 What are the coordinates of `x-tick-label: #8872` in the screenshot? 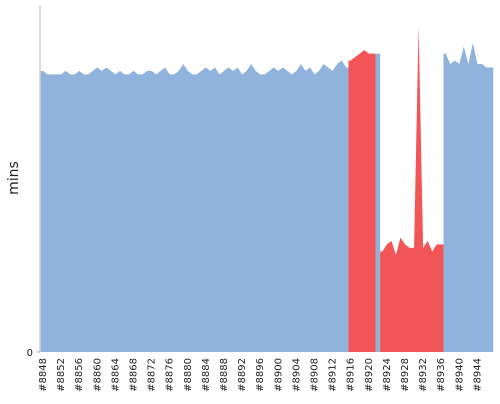 It's located at (152, 375).